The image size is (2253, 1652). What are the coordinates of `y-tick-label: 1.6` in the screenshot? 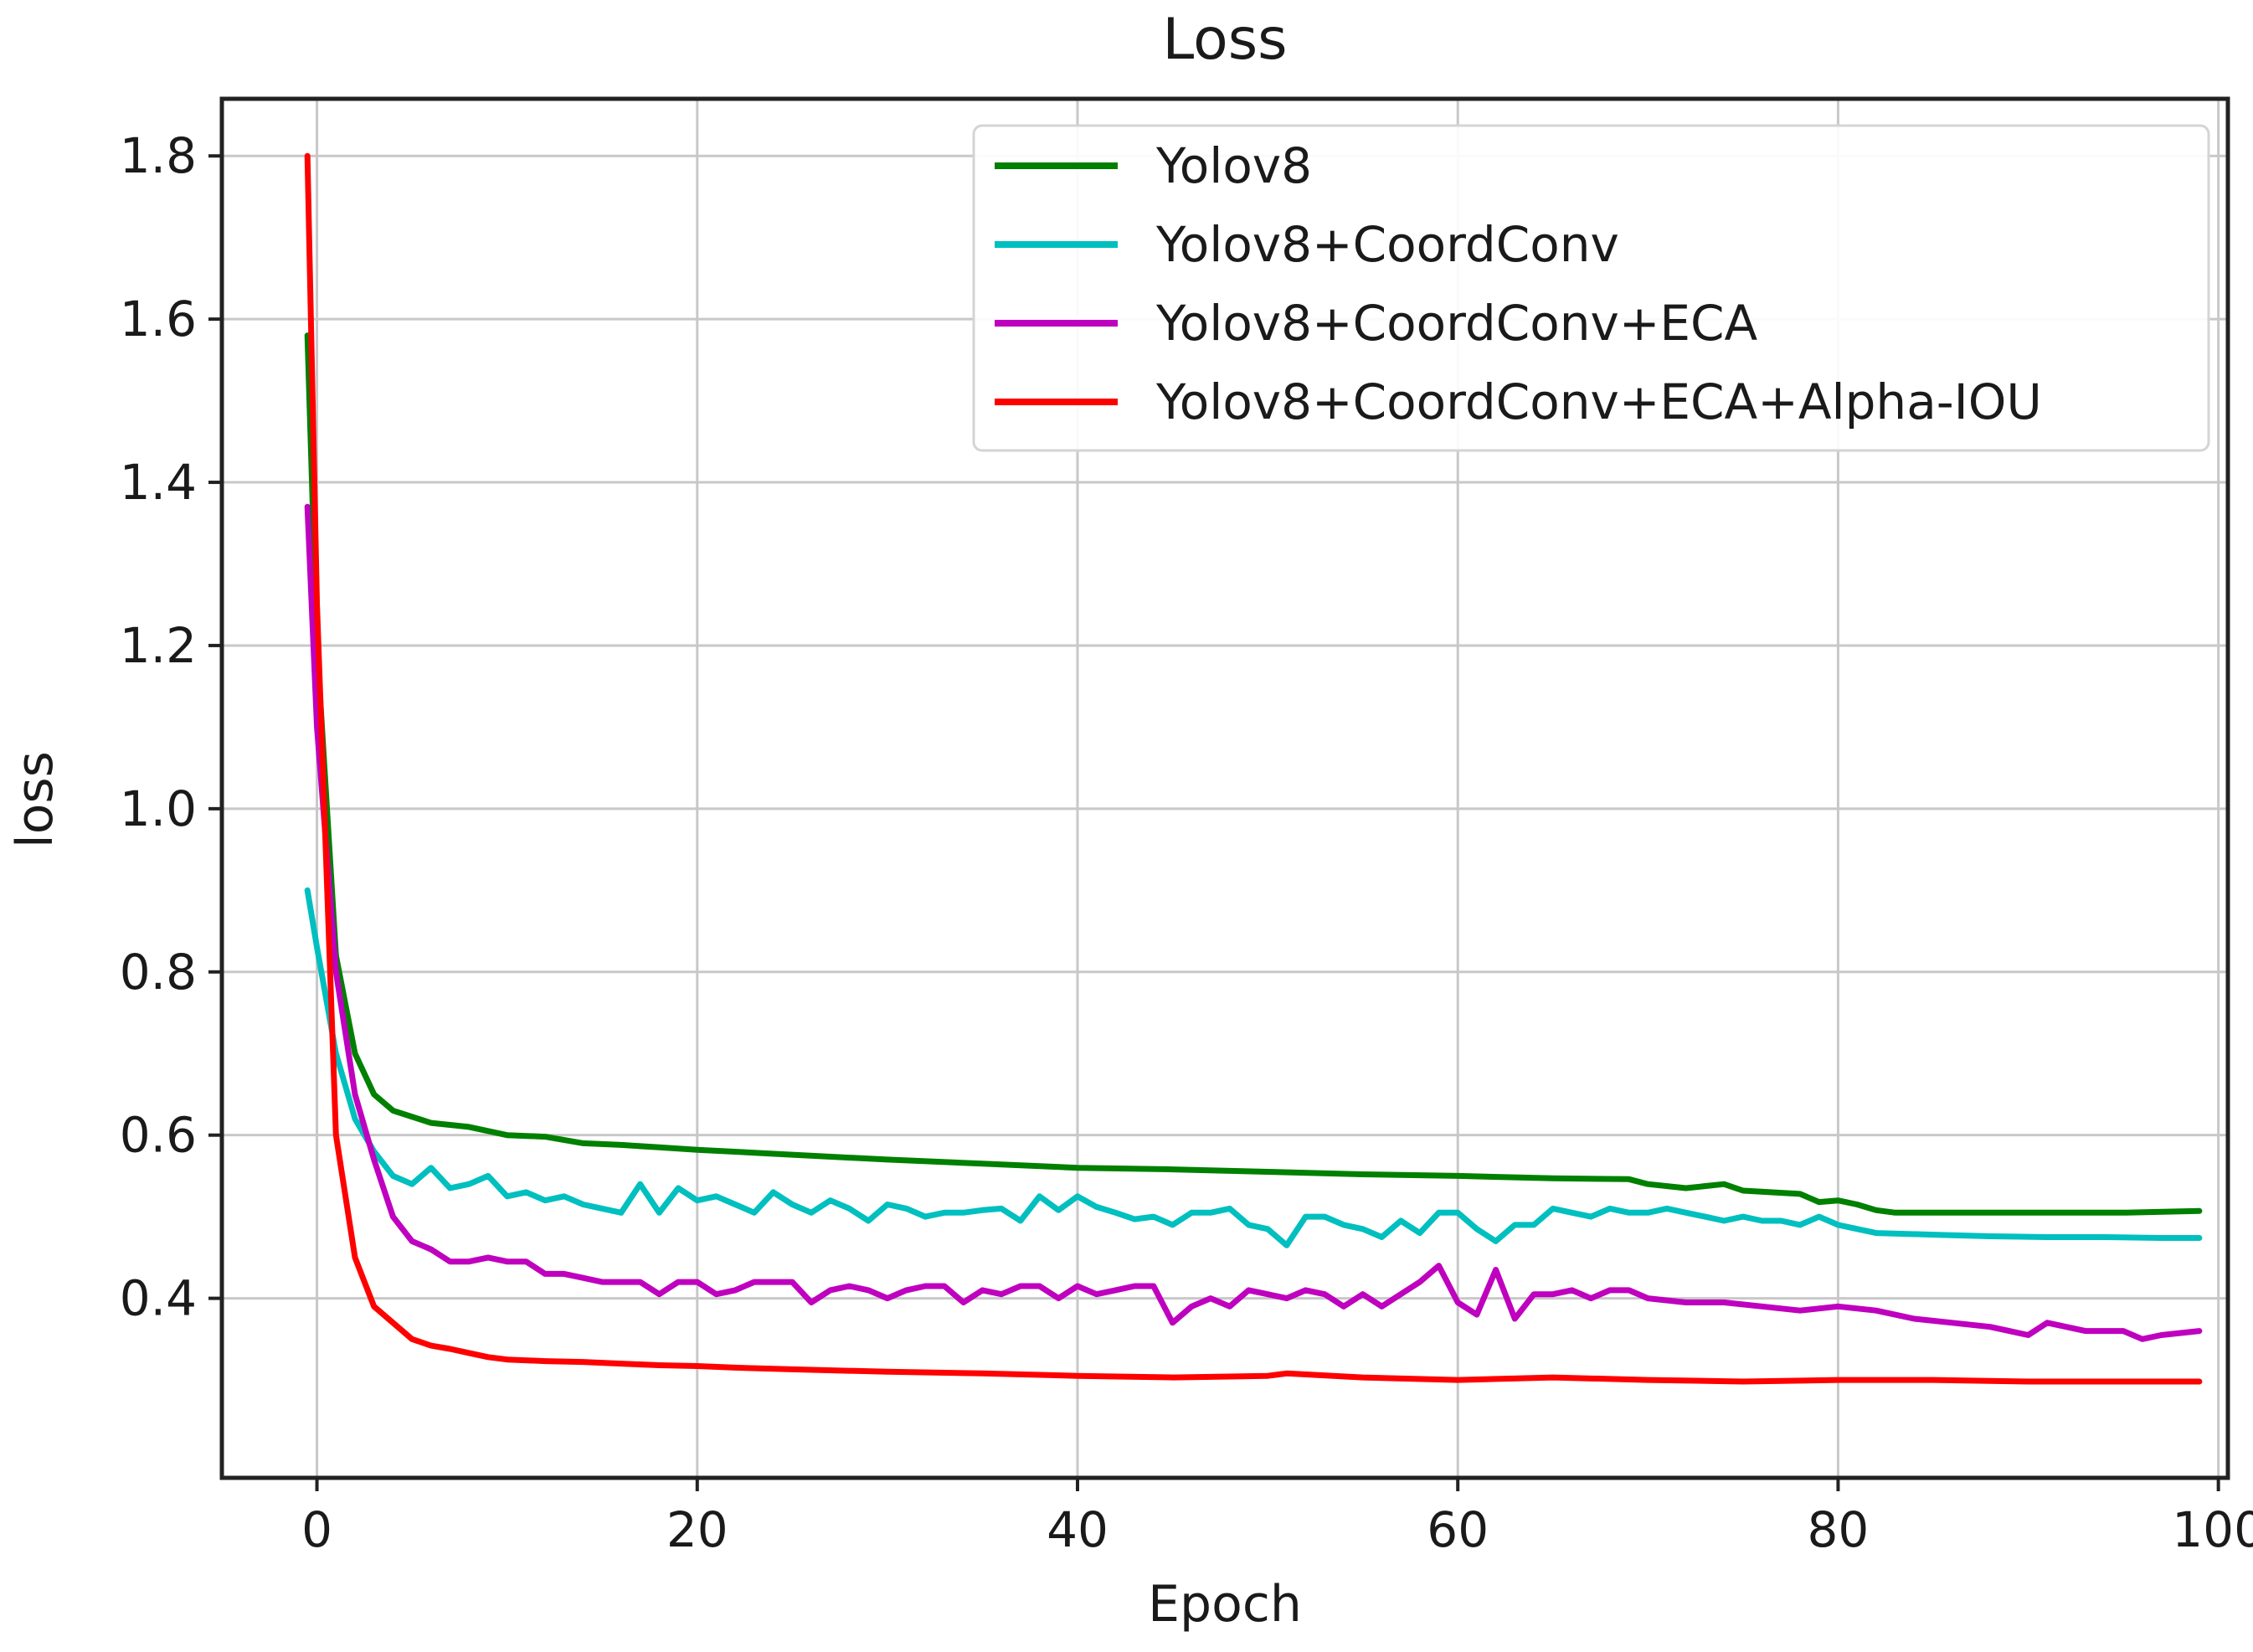 It's located at (158, 319).